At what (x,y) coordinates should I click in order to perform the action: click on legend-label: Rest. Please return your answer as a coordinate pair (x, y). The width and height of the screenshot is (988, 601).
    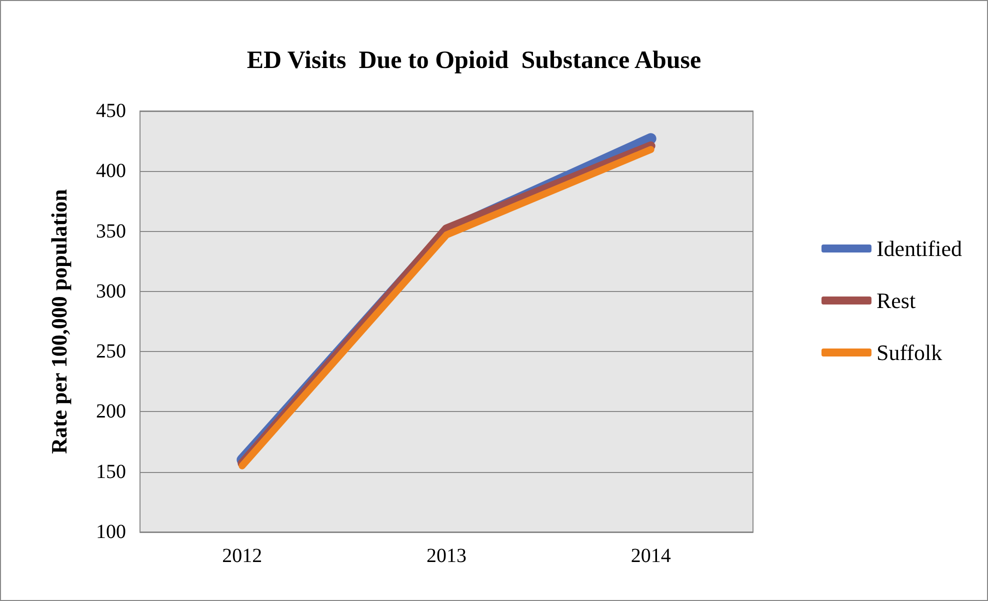
    Looking at the image, I should click on (896, 300).